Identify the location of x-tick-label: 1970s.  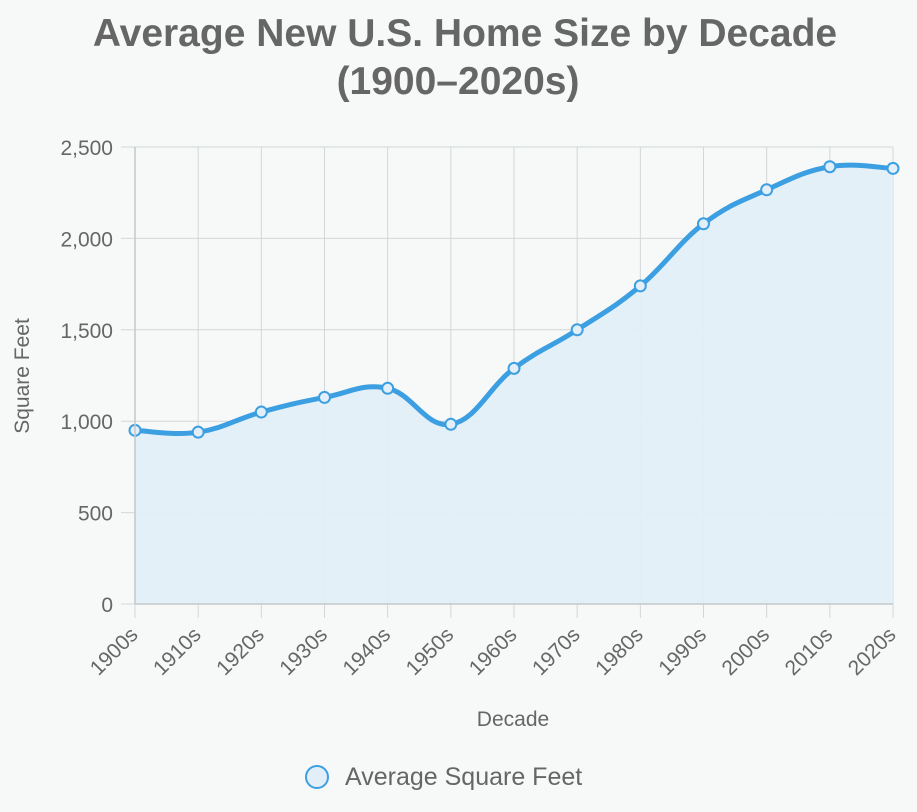
(556, 651).